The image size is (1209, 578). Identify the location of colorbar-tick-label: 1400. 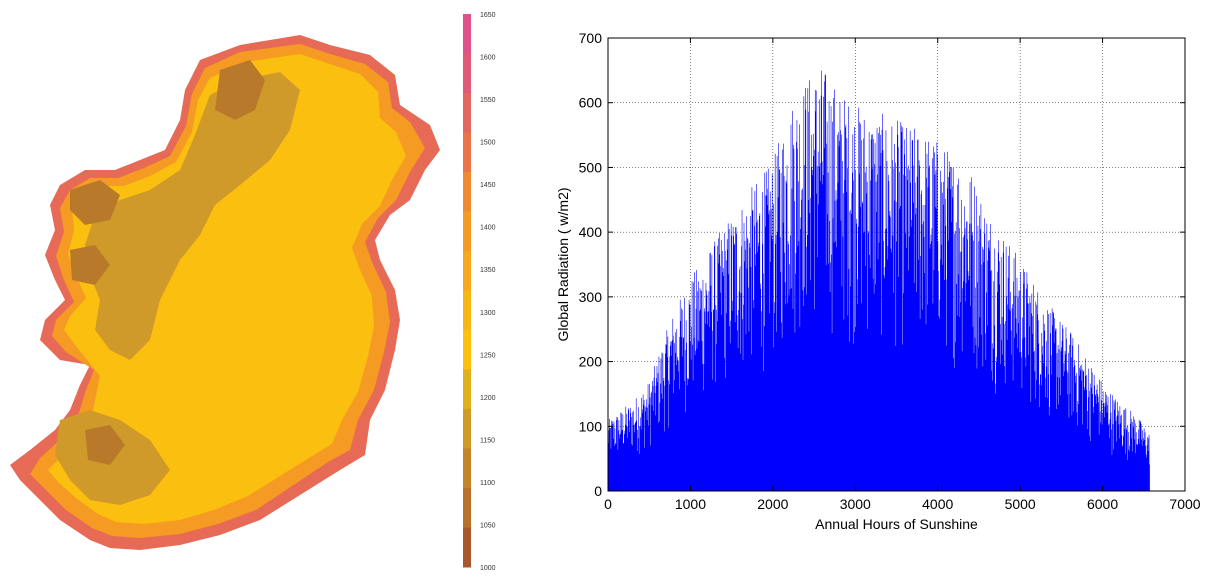
(488, 228).